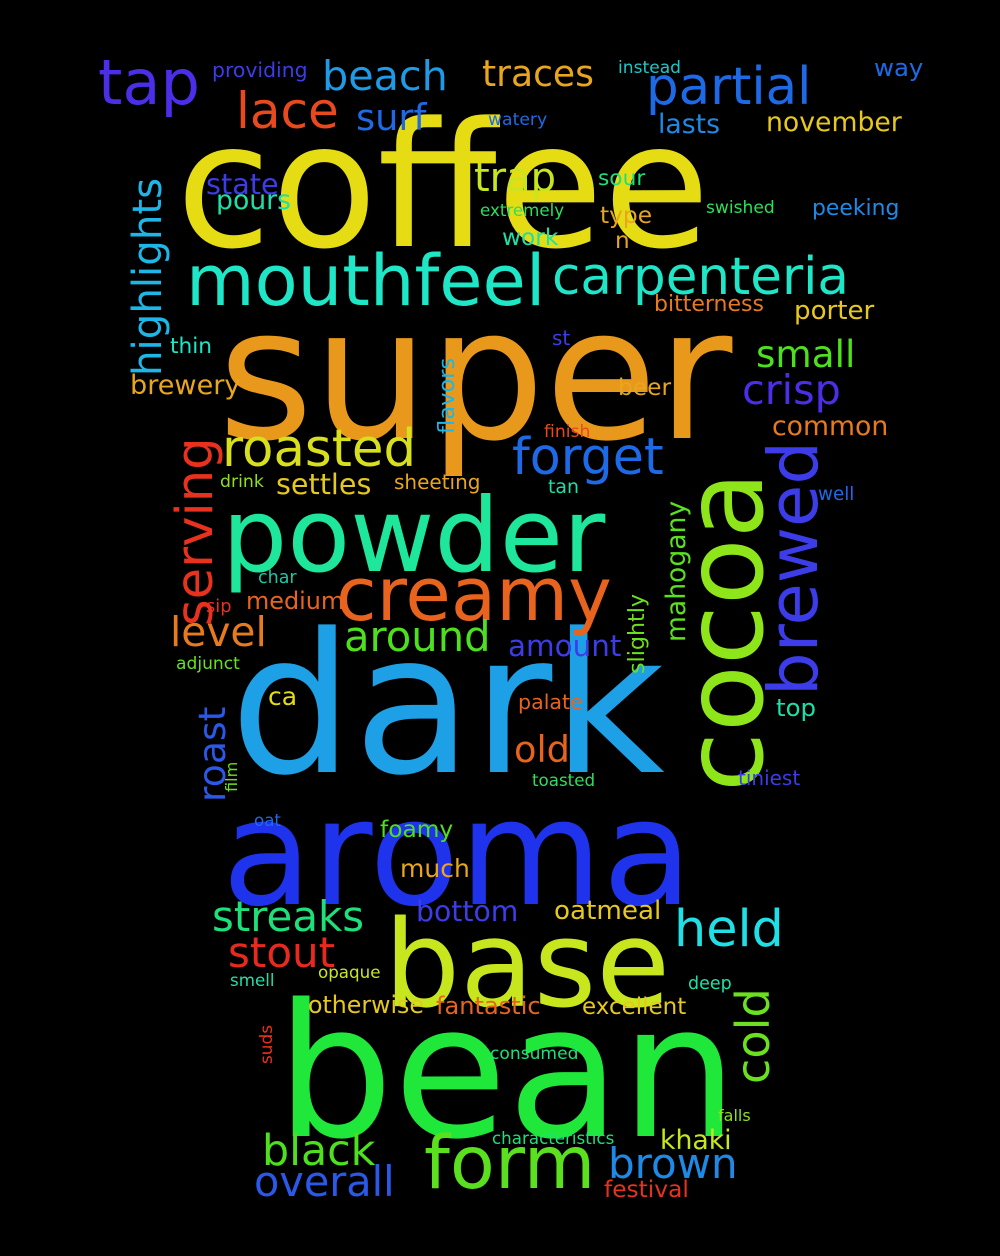 Image resolution: width=1000 pixels, height=1256 pixels. What do you see at coordinates (626, 215) in the screenshot?
I see `word-type: type` at bounding box center [626, 215].